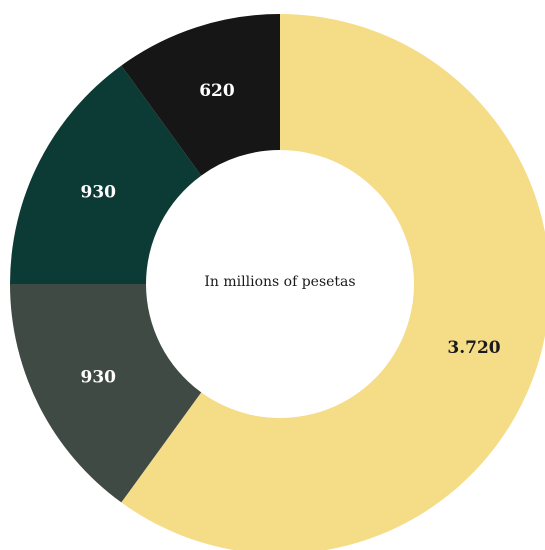  What do you see at coordinates (473, 348) in the screenshot?
I see `slice-label-0: 3.720` at bounding box center [473, 348].